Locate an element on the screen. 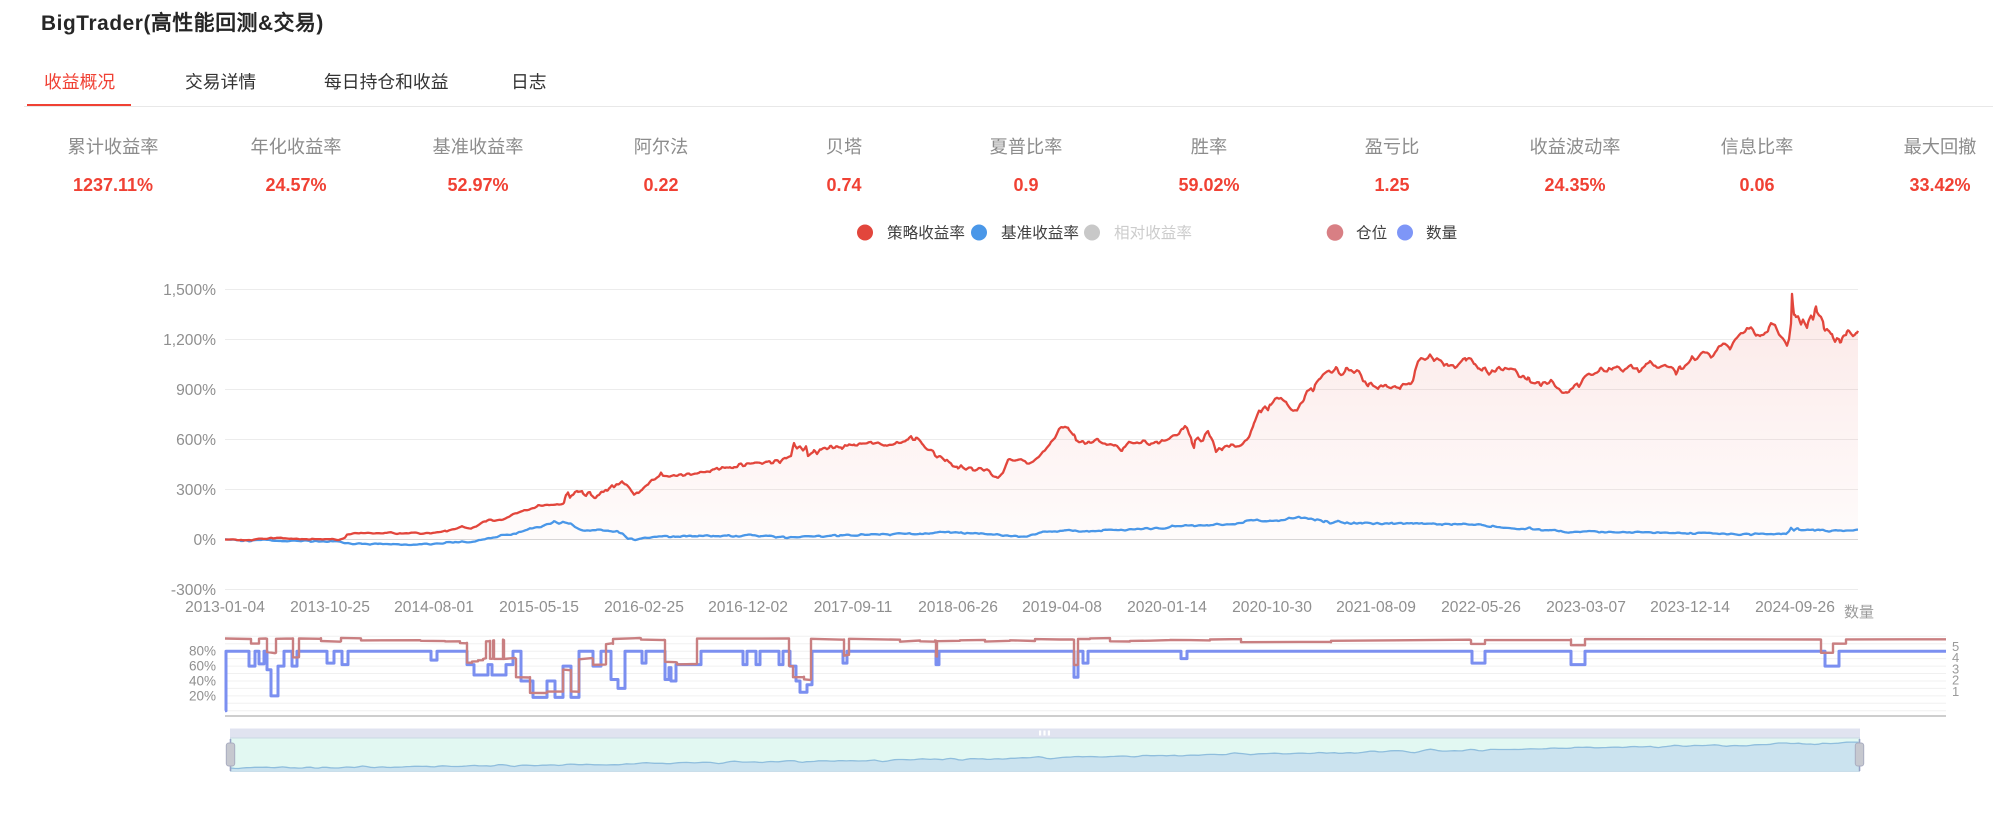 The height and width of the screenshot is (815, 1993). svg-text: 60% is located at coordinates (202, 666).